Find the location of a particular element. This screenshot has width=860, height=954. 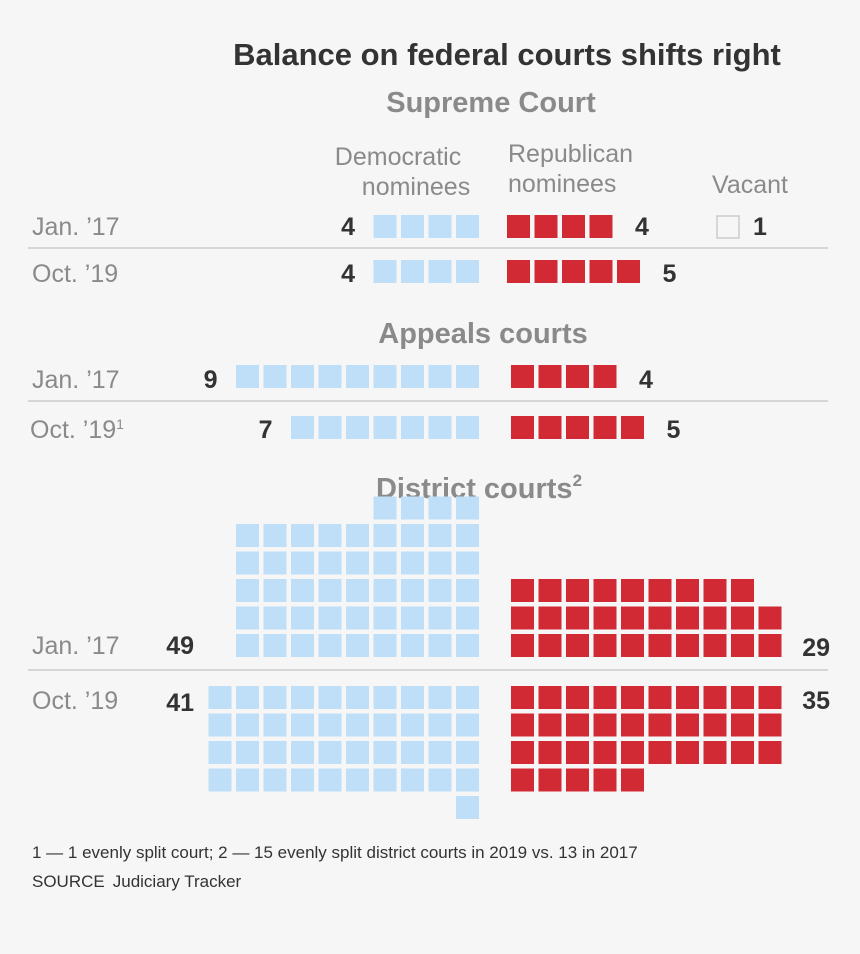

republican-header-line2: nominees is located at coordinates (562, 184).